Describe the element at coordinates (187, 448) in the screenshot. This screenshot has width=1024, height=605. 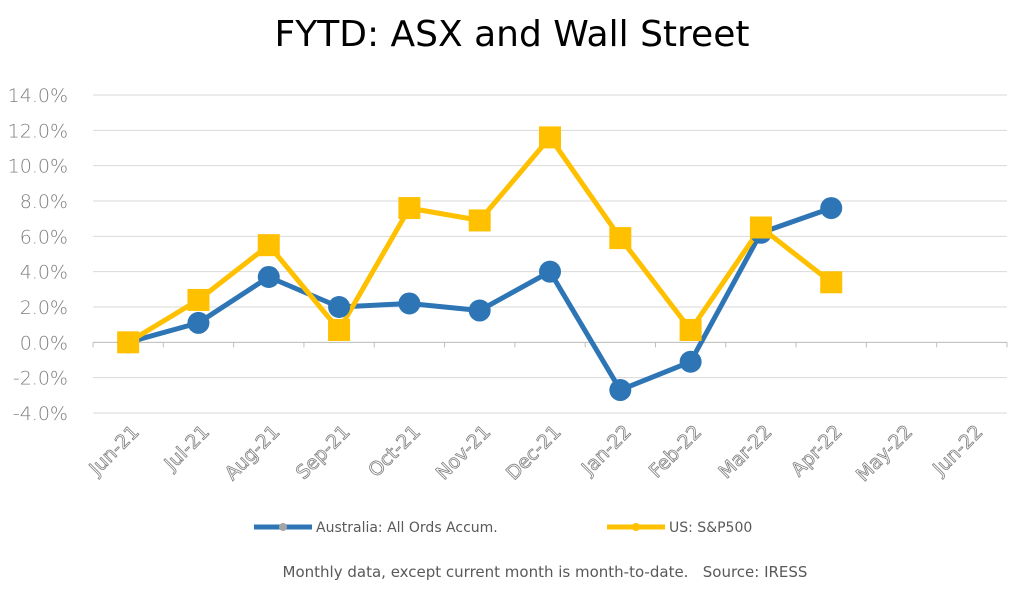
I see `x-tick-label: Jul-21` at that location.